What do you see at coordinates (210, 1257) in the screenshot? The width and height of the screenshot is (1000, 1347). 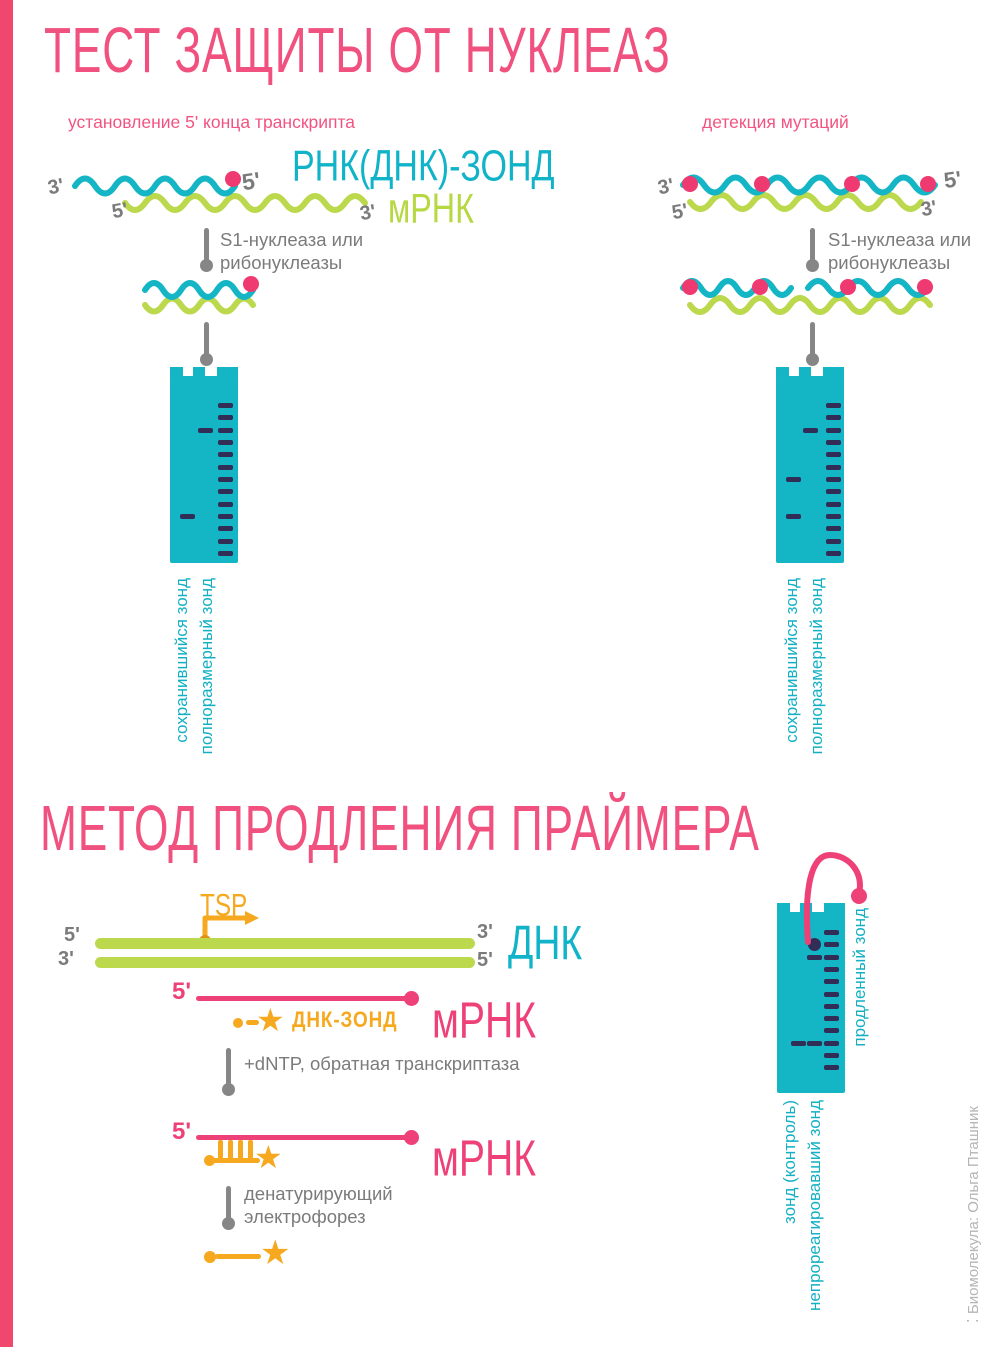 I see `released-probe-dot` at bounding box center [210, 1257].